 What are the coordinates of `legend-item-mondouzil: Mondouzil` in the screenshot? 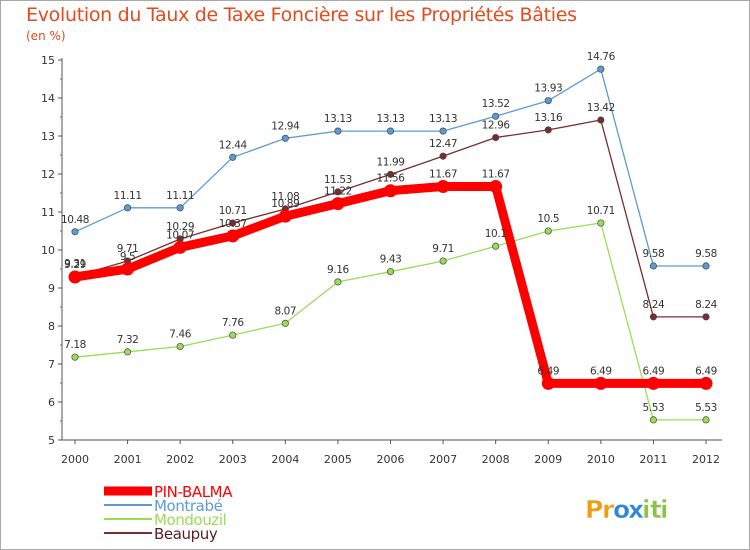 It's located at (165, 520).